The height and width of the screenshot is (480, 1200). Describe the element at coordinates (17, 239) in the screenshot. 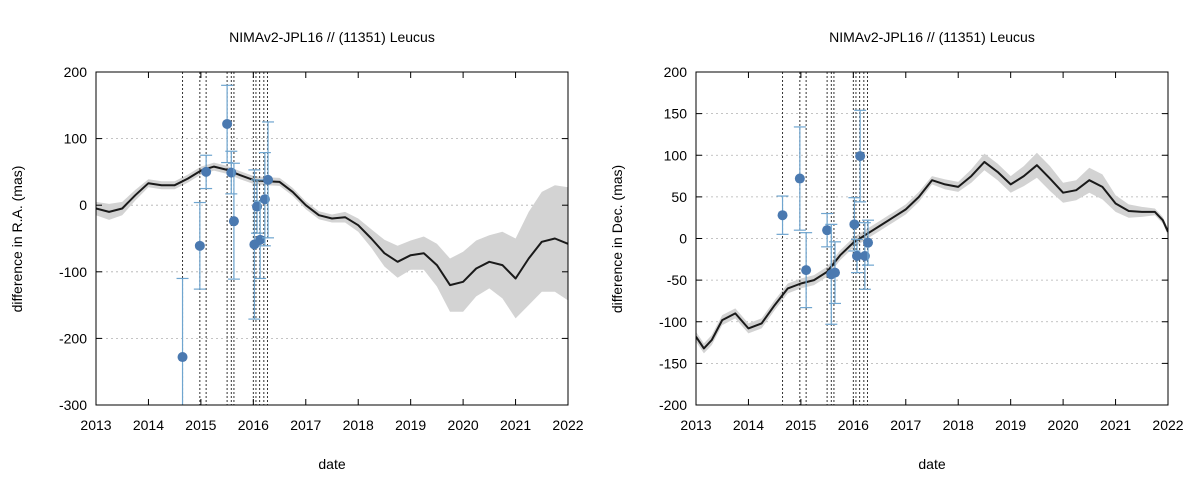

I see `ra-y-axis-label: difference in R.A. (mas)` at that location.